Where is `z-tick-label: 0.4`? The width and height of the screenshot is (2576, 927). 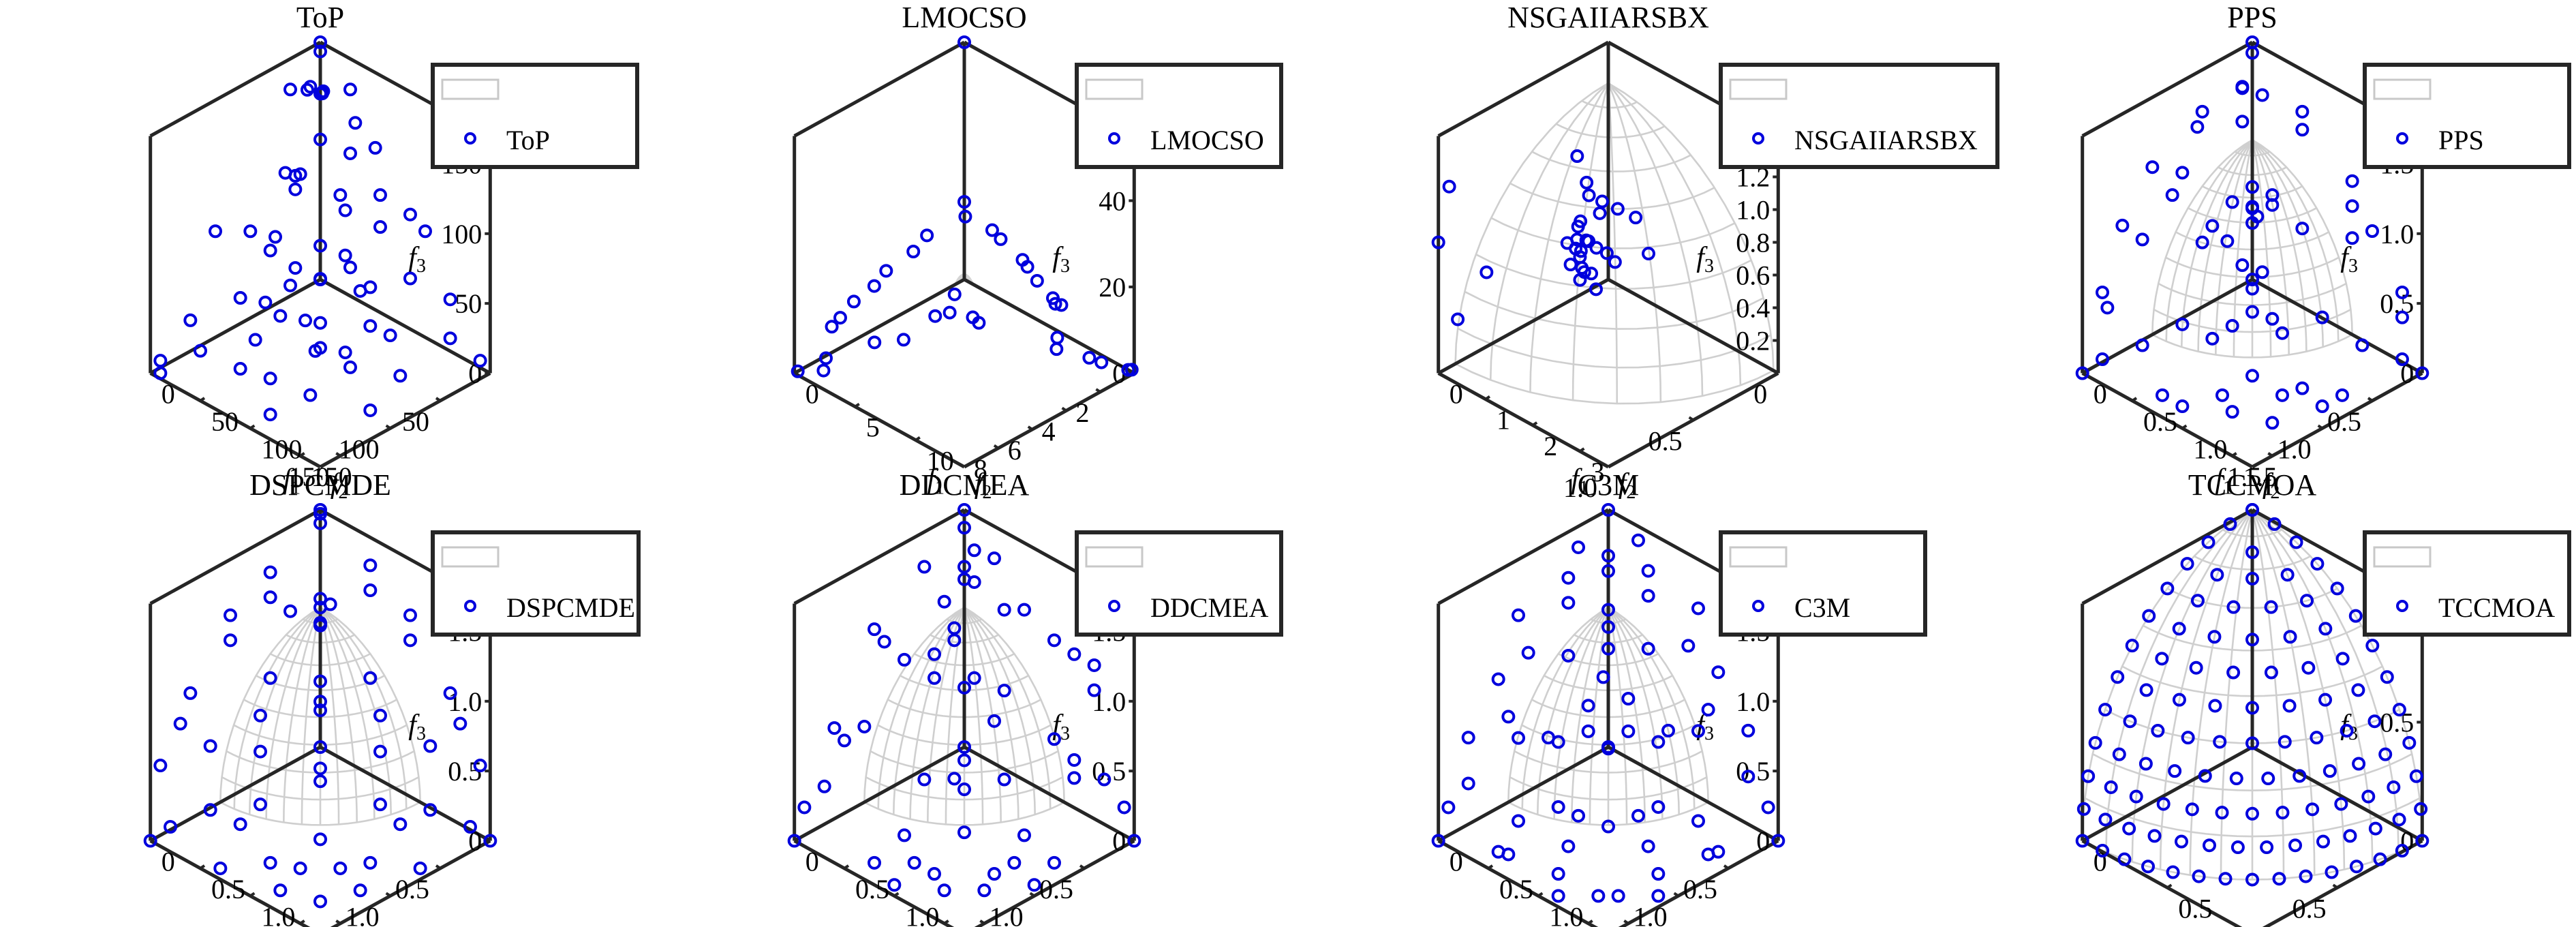
z-tick-label: 0.4 is located at coordinates (1753, 308).